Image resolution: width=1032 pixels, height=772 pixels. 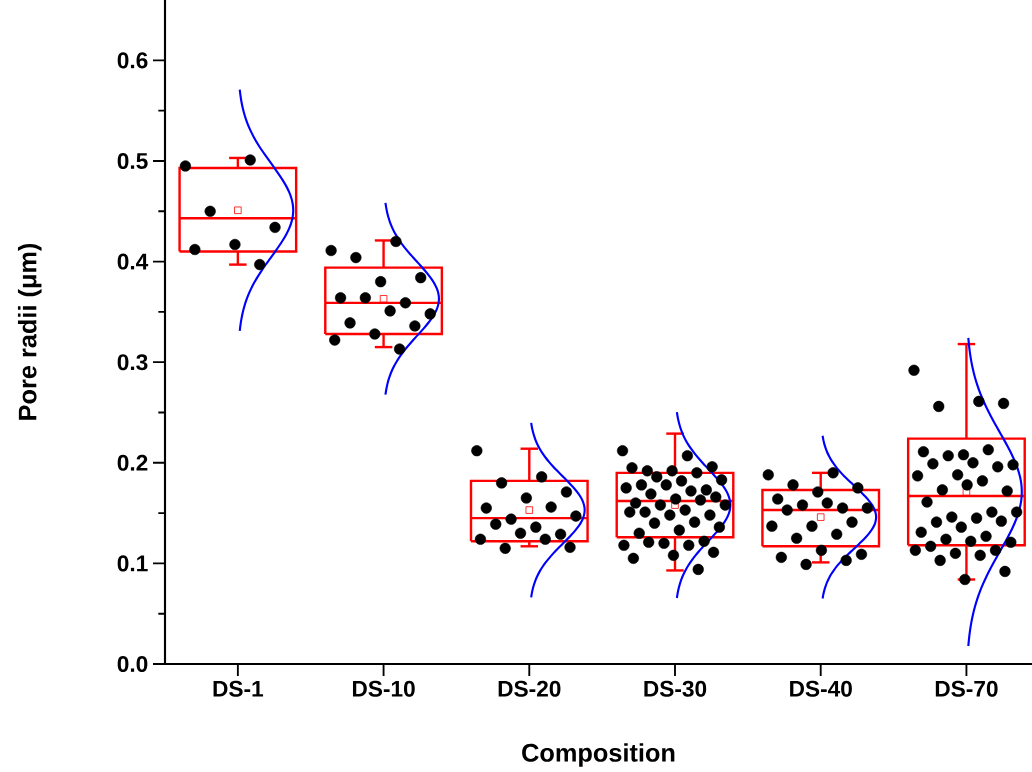 What do you see at coordinates (821, 688) in the screenshot?
I see `x-tick-label: DS-40` at bounding box center [821, 688].